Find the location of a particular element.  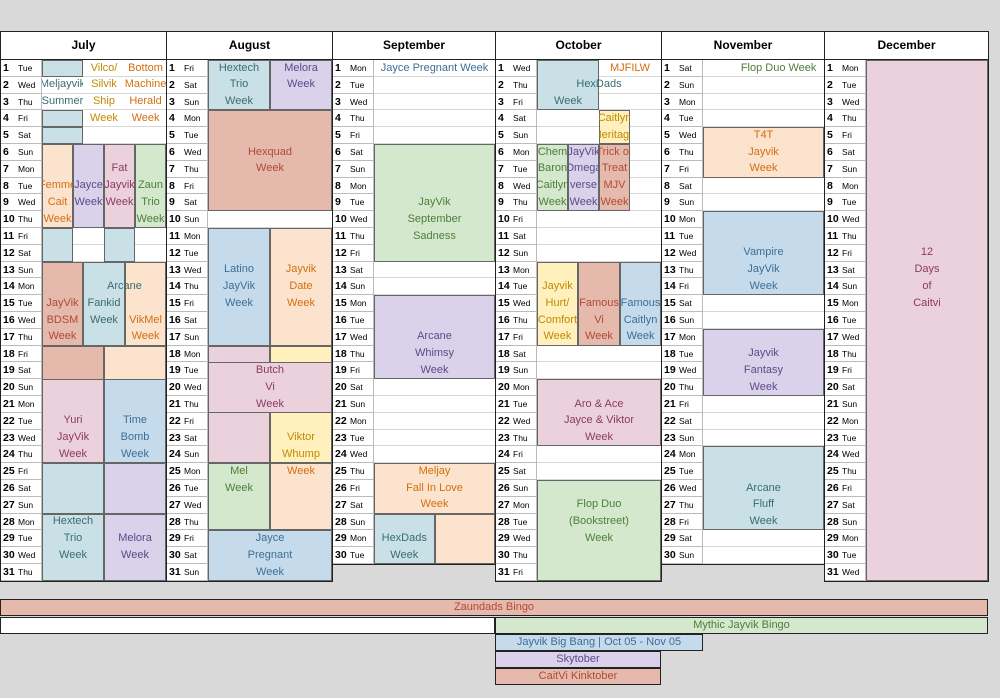

event-label: Heritage is located at coordinates (614, 134).